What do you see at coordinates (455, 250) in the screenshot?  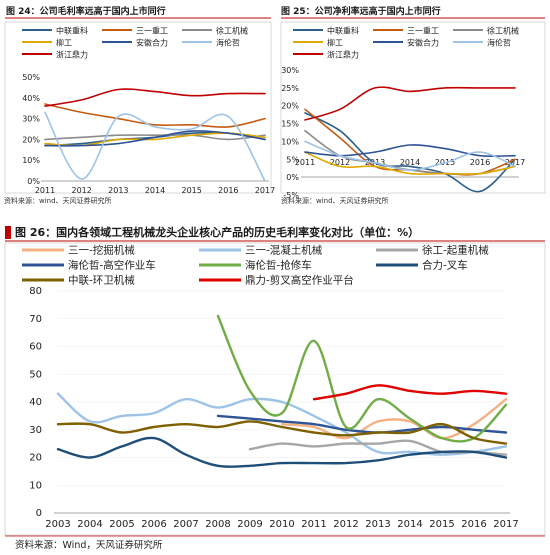 I see `legend-label: 徐工-起重机械` at bounding box center [455, 250].